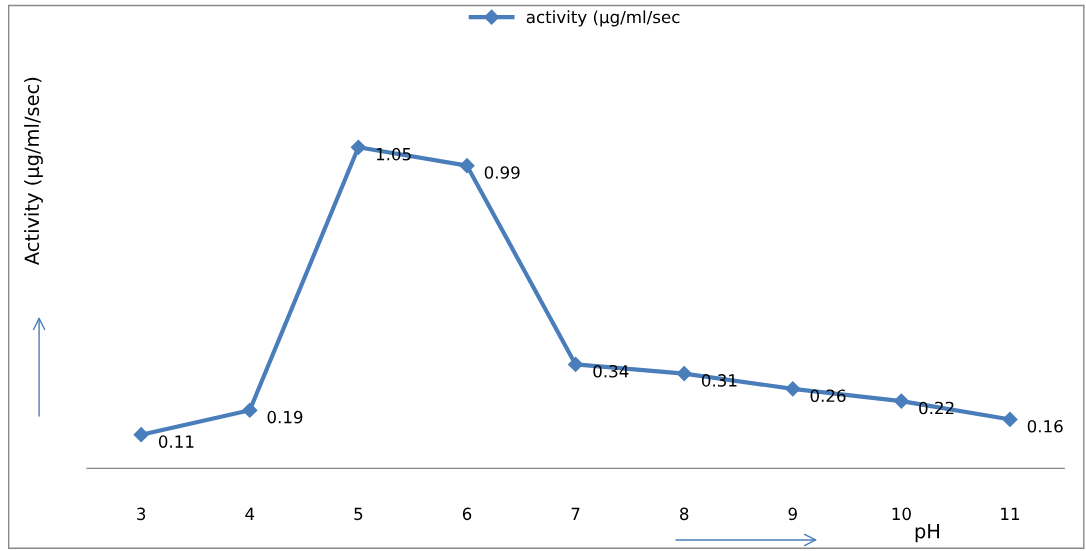  I want to click on x-tick-label: 11, so click(1010, 513).